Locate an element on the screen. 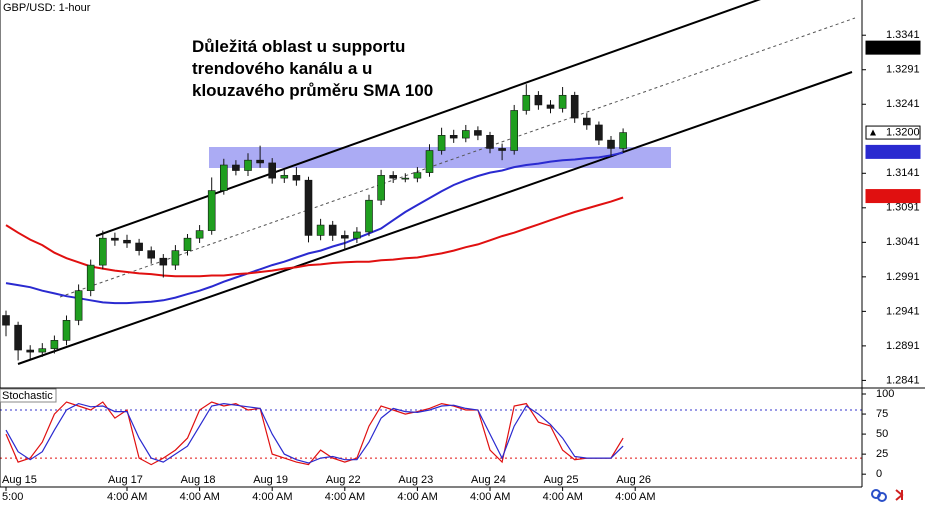 Image resolution: width=925 pixels, height=514 pixels. price-marker-label: 1.3200 is located at coordinates (903, 132).